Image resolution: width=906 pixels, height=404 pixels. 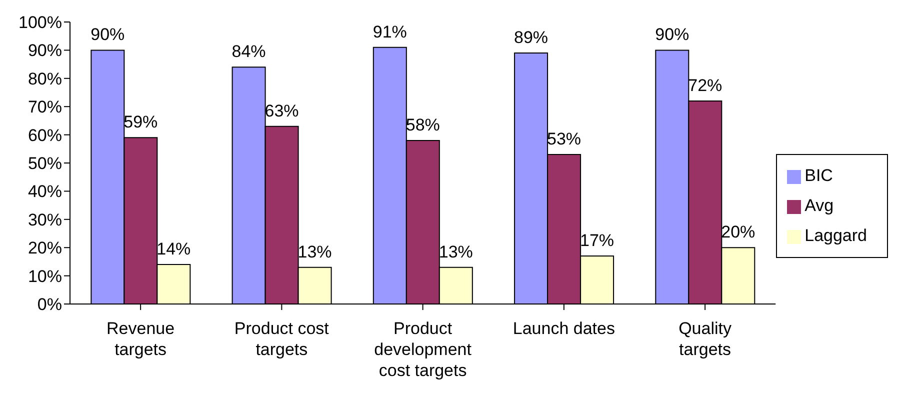 I want to click on data-label: 59%, so click(x=141, y=122).